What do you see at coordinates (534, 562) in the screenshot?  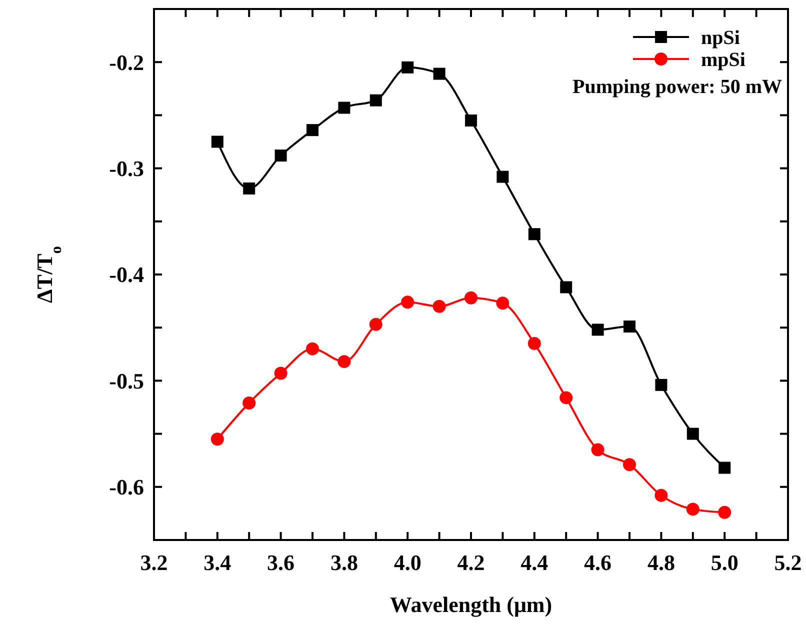 I see `x-tick-label: 4.4` at bounding box center [534, 562].